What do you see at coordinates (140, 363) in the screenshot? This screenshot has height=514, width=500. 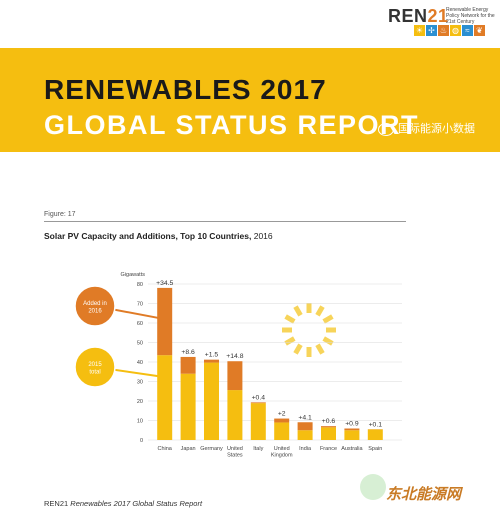 I see `y-tick-label: 40` at bounding box center [140, 363].